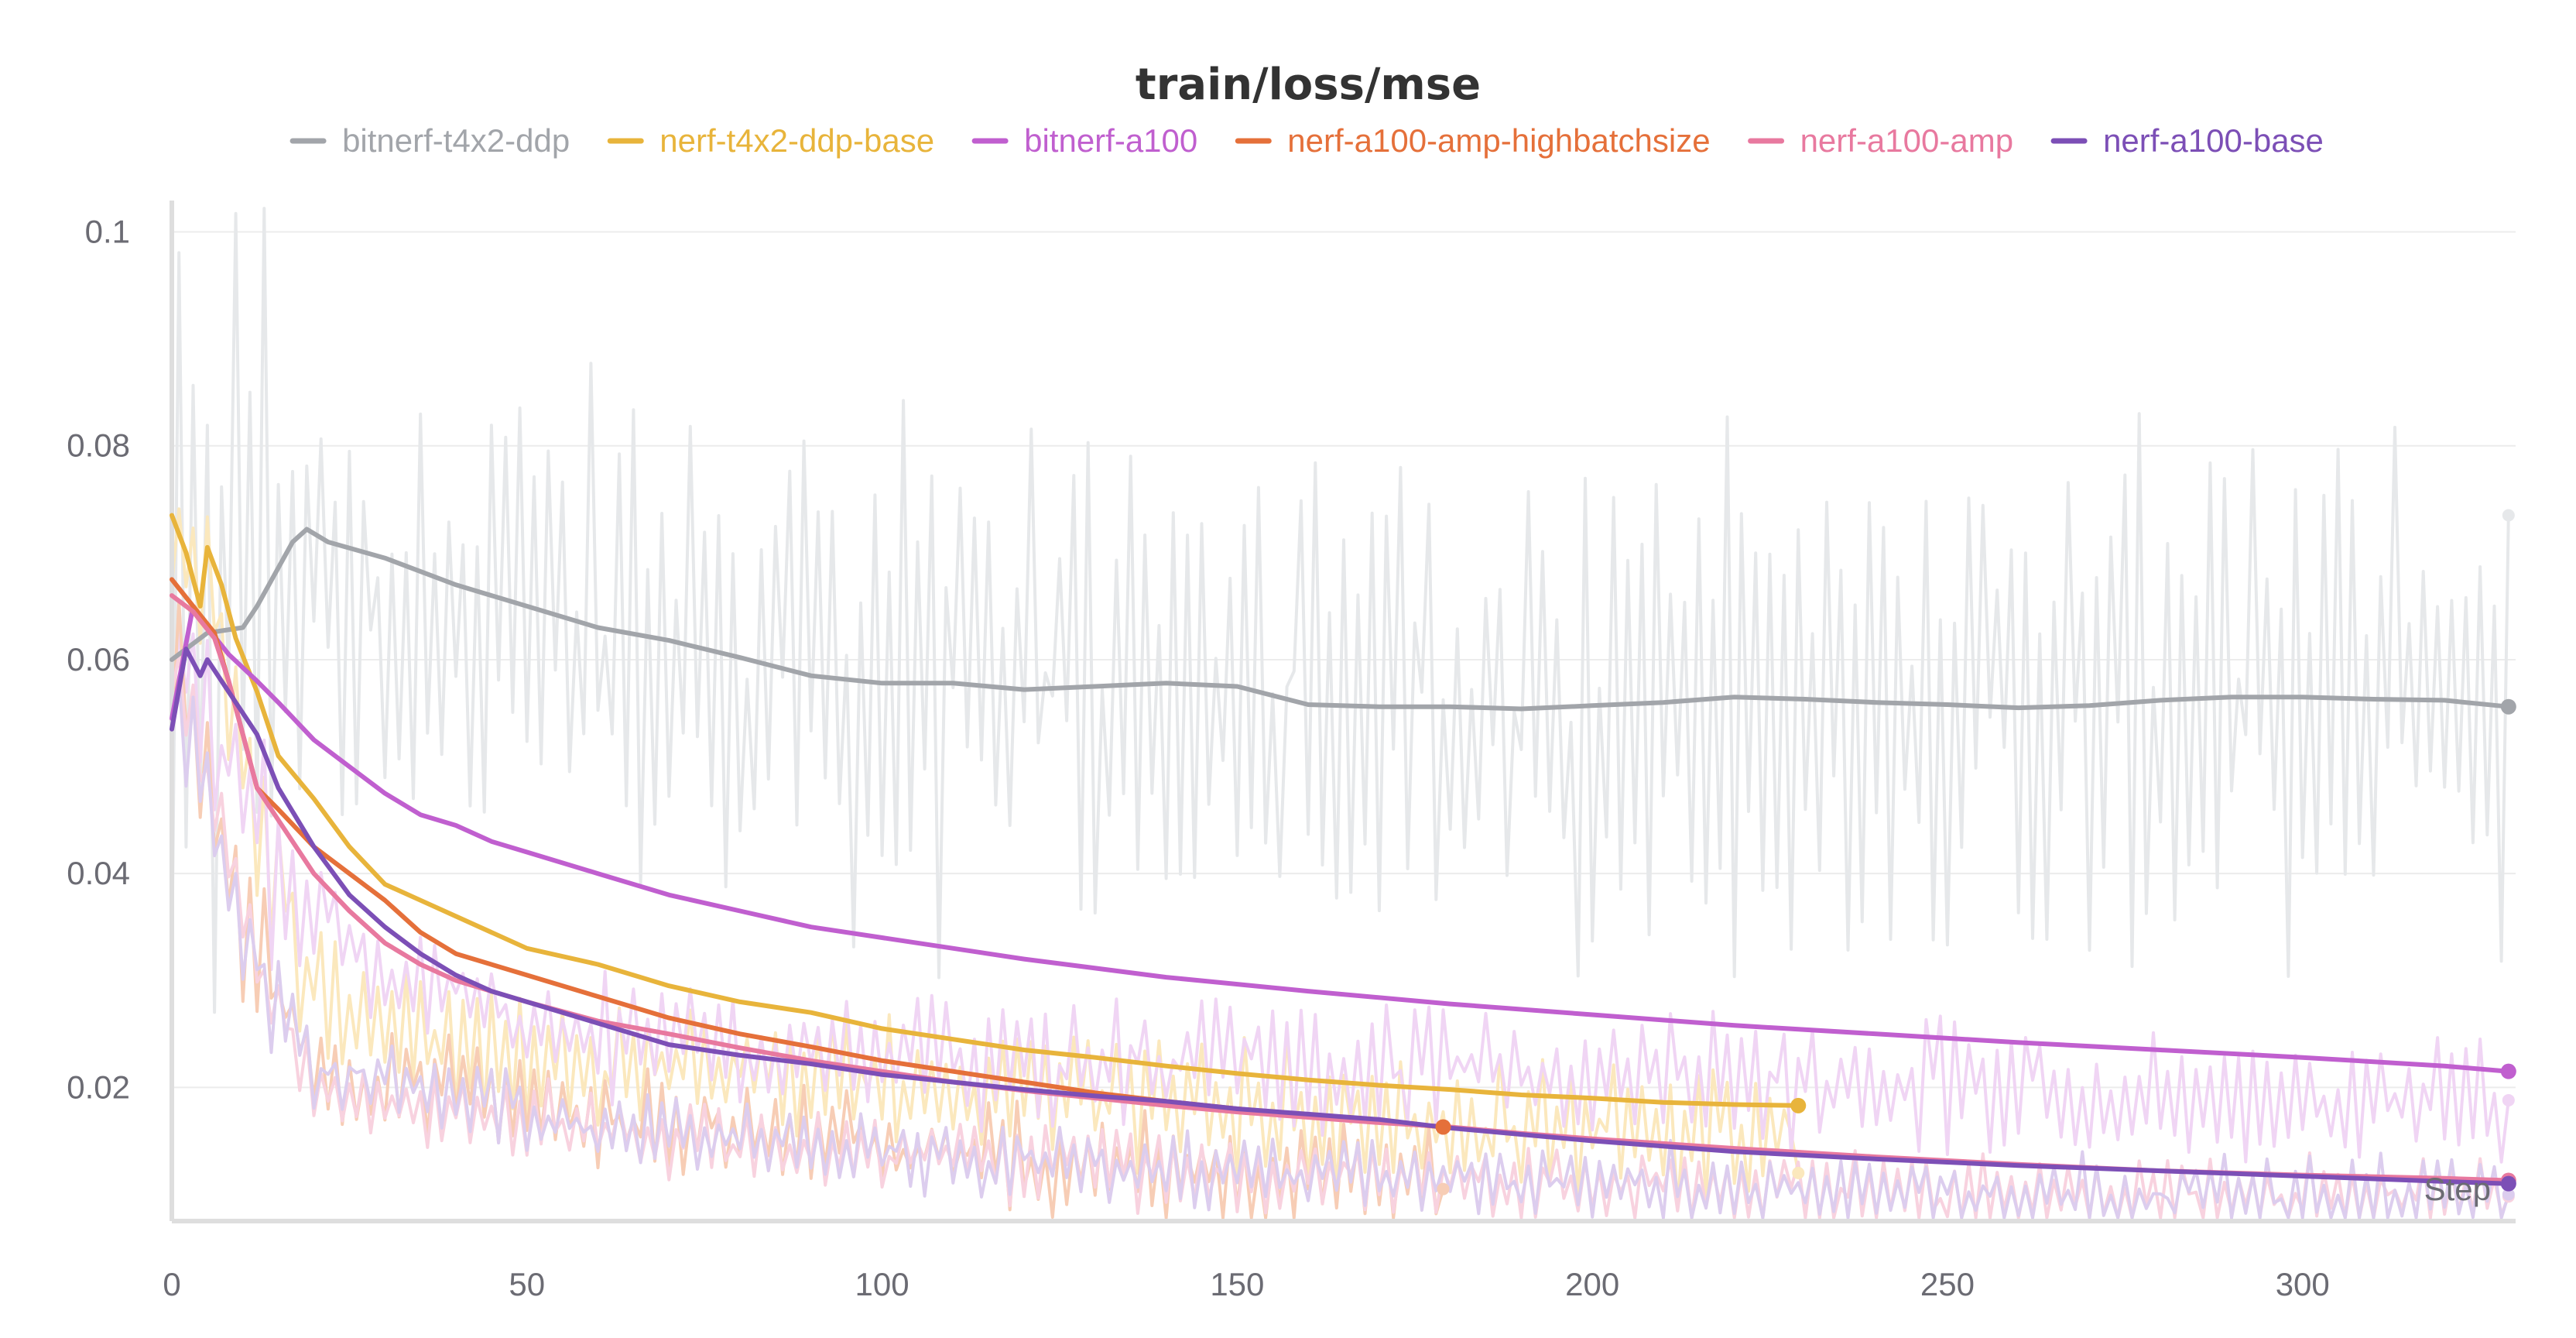 Image resolution: width=2576 pixels, height=1338 pixels. Describe the element at coordinates (98, 1087) in the screenshot. I see `y-tick-label: 0.02` at that location.